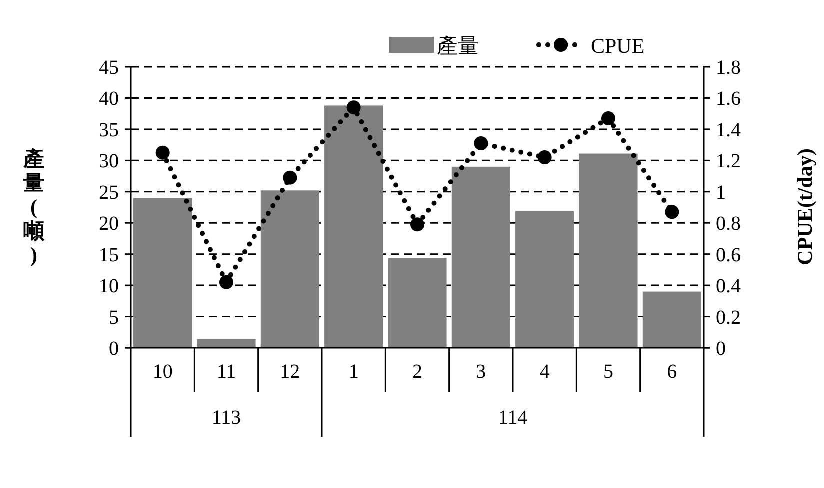 The width and height of the screenshot is (824, 488). I want to click on y-tick-label: 25, so click(109, 193).